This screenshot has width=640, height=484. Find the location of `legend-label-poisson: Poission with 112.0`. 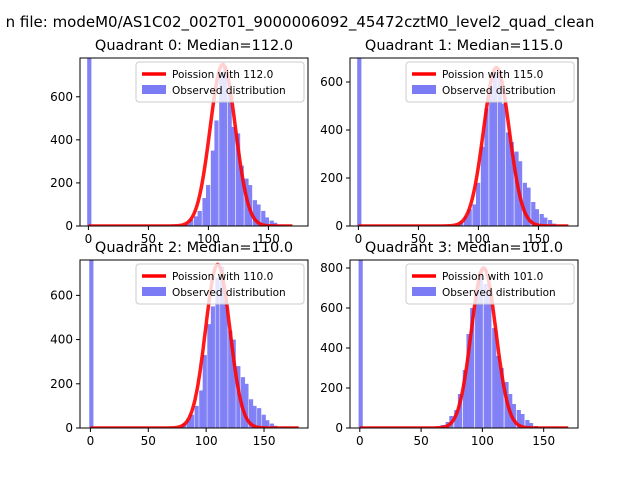

legend-label-poisson: Poission with 112.0 is located at coordinates (222, 75).